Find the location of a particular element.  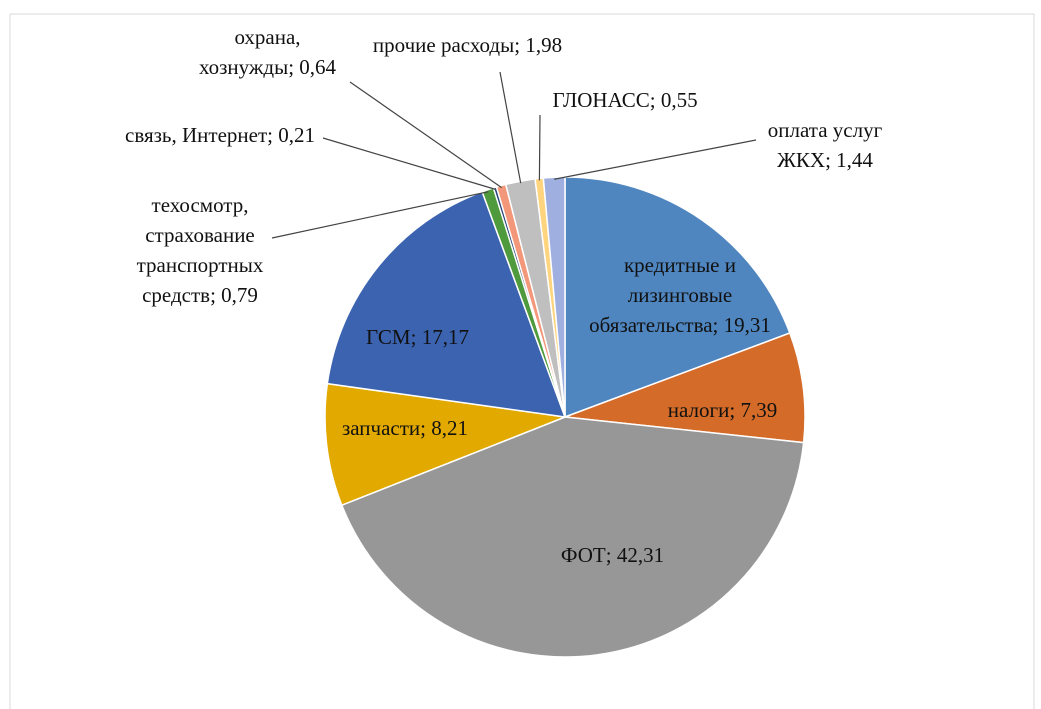

data-label: охрана, хознужды; 0,64 is located at coordinates (267, 52).